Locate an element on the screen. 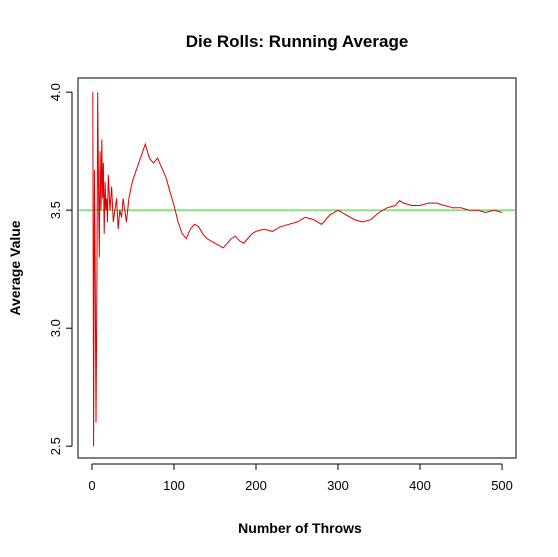 The height and width of the screenshot is (557, 558). x-tick-label: 500 is located at coordinates (502, 485).